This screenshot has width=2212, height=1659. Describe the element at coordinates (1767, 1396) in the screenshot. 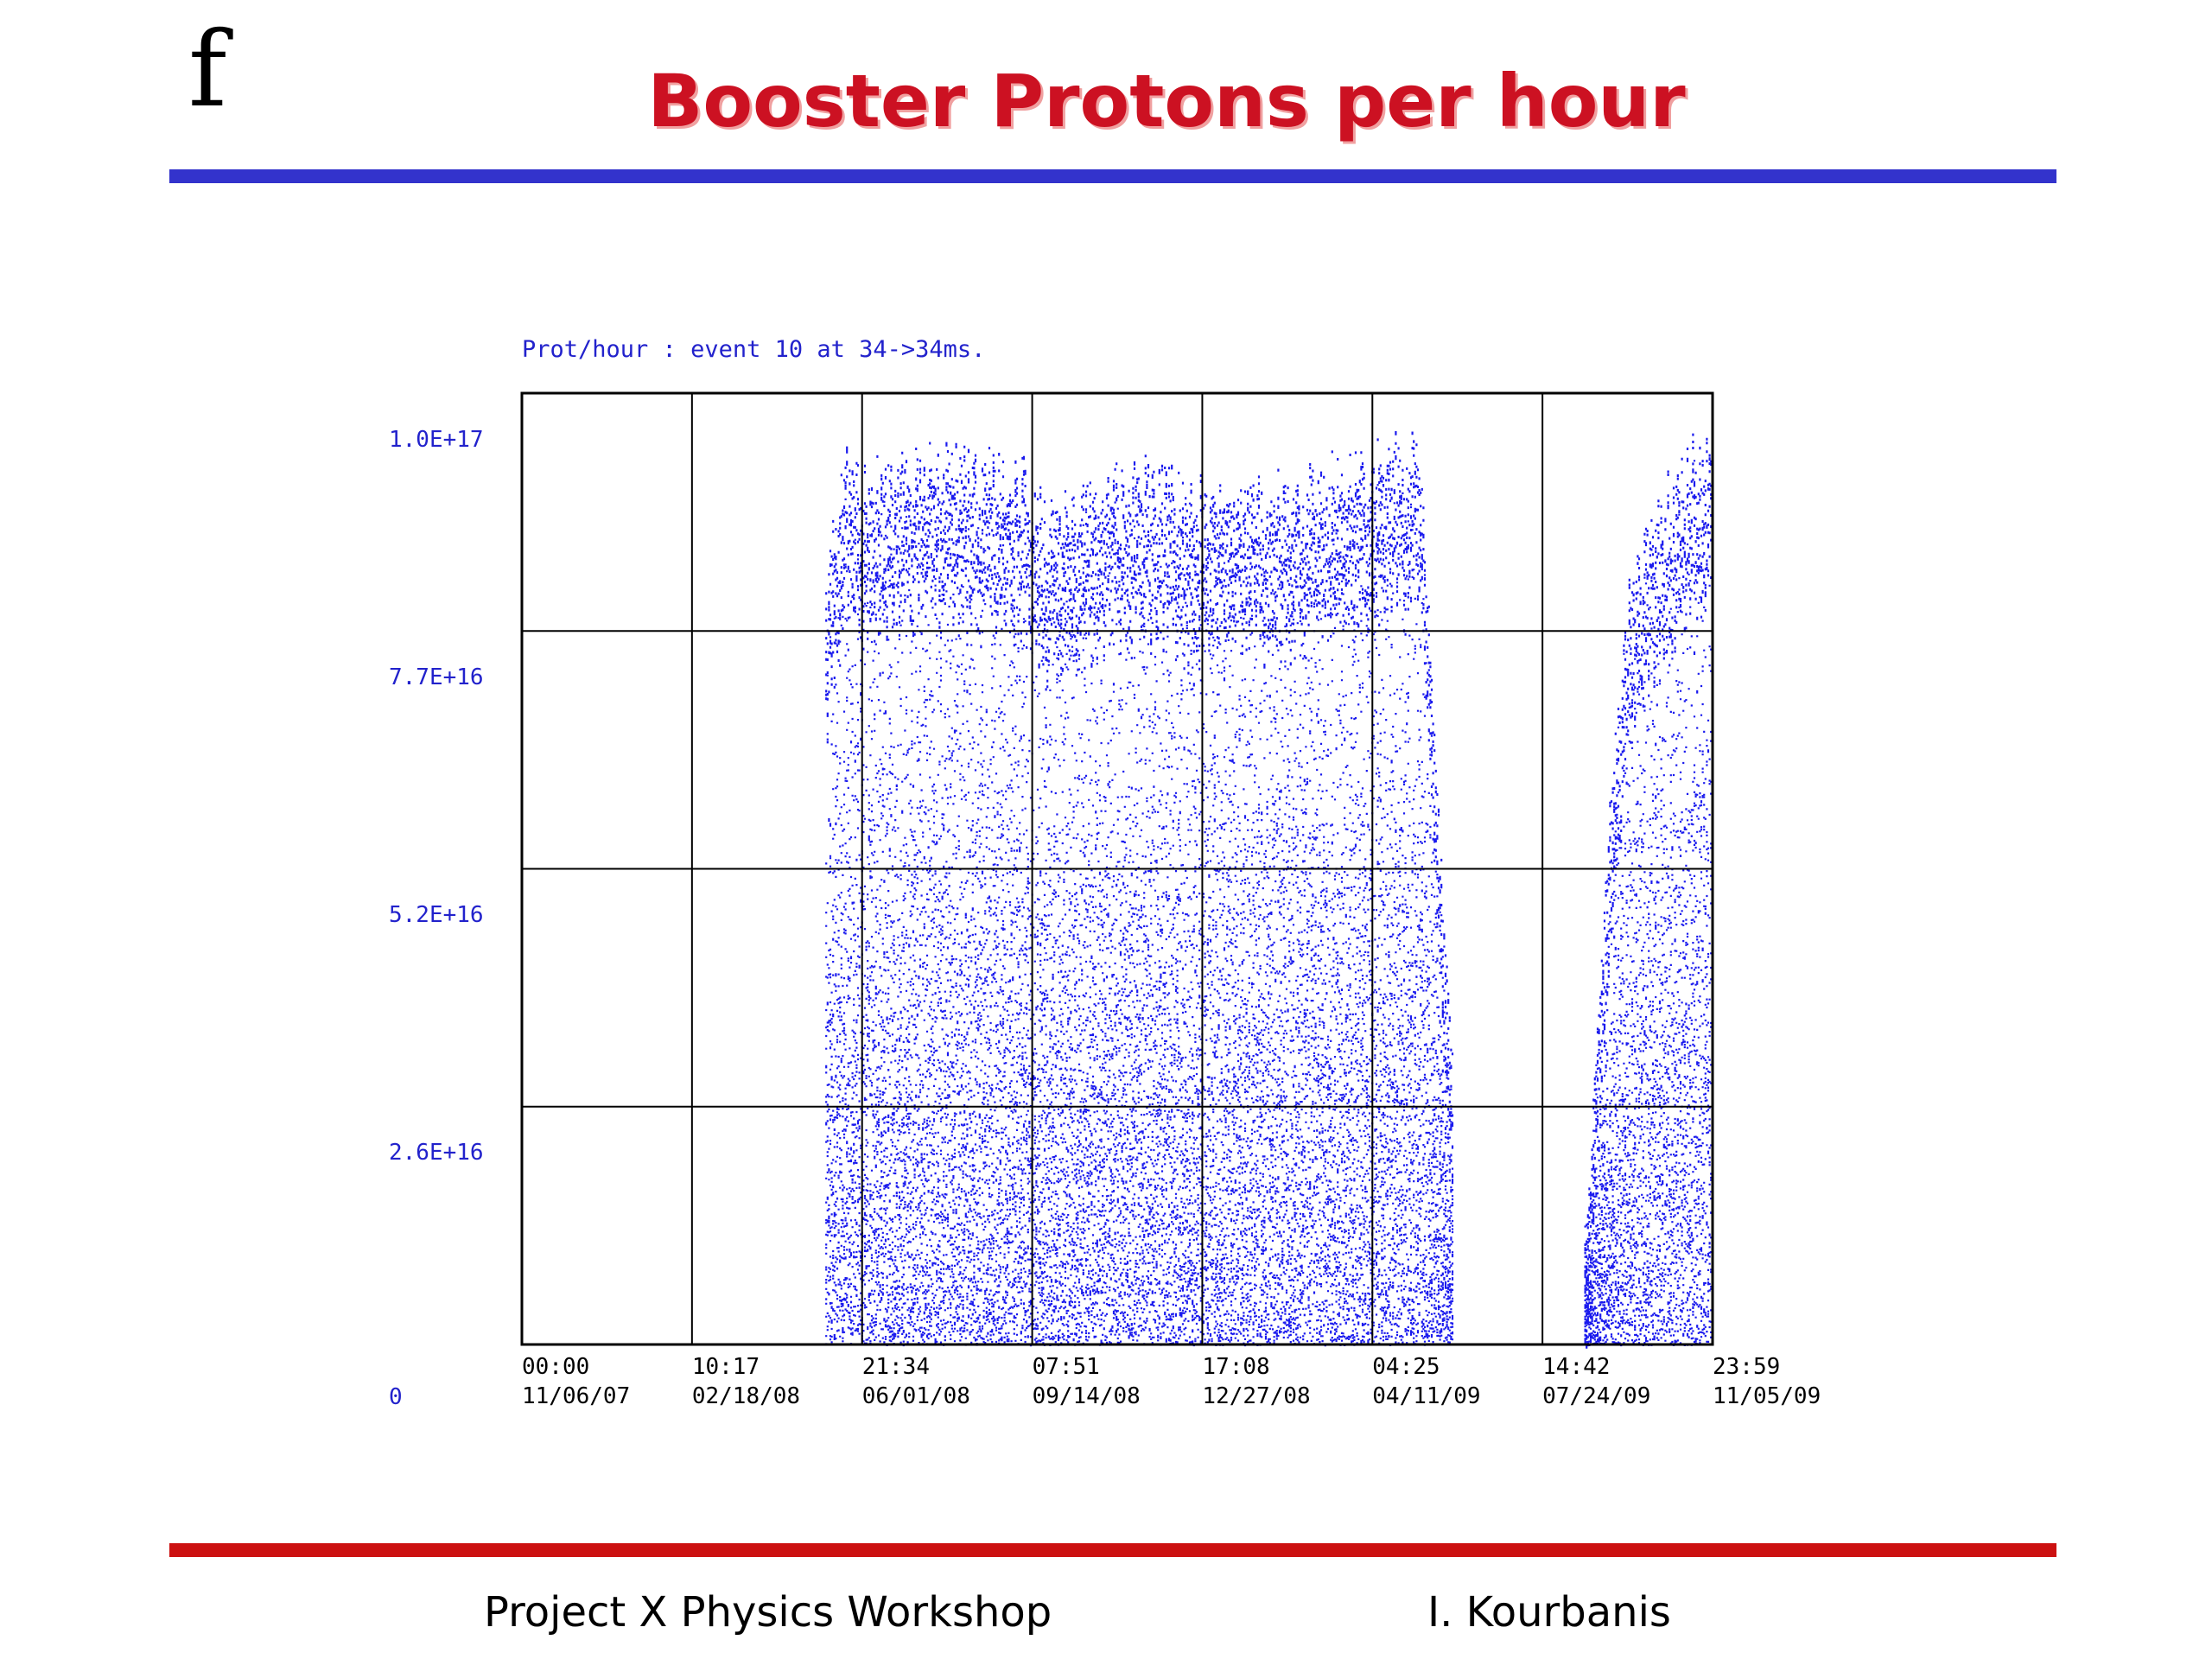

I see `x-tick-date: 11/05/09` at that location.